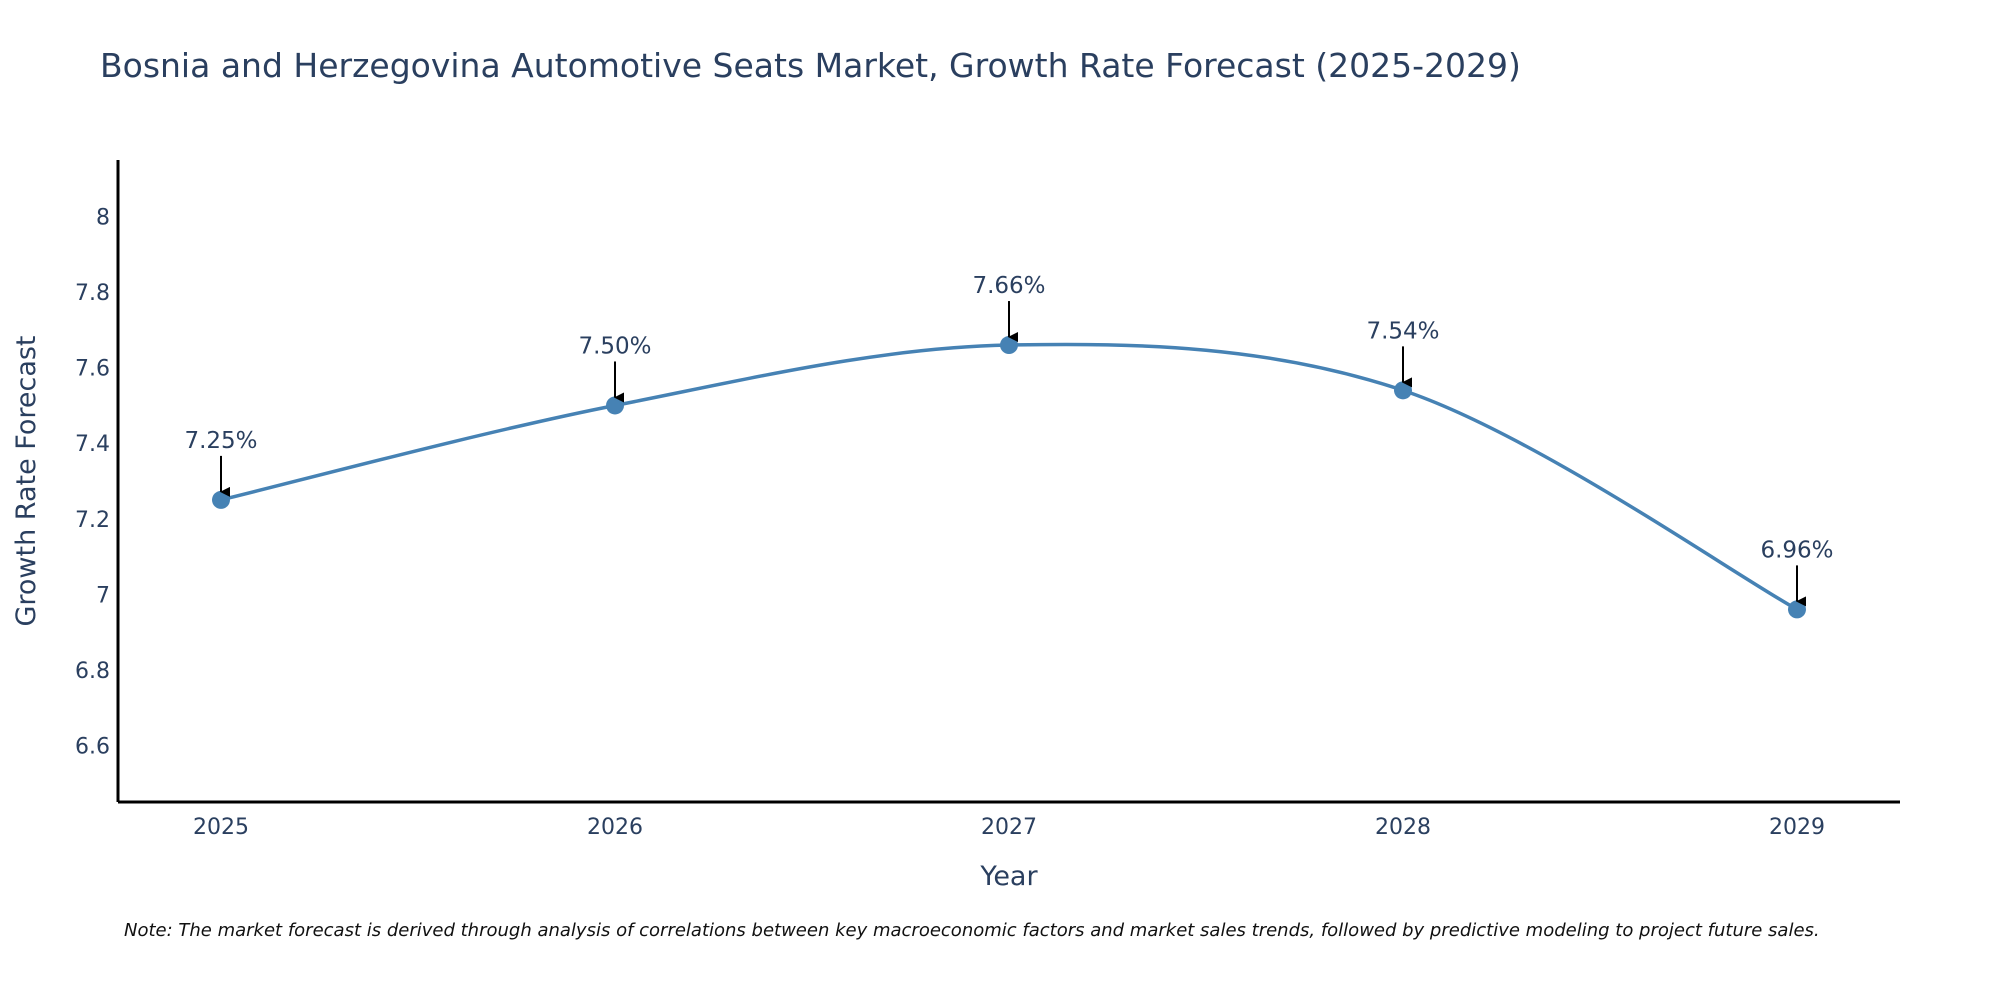 Image resolution: width=2000 pixels, height=1000 pixels. I want to click on x-axis-ticks: 2025 2026 2027 2028 2029, so click(1009, 827).